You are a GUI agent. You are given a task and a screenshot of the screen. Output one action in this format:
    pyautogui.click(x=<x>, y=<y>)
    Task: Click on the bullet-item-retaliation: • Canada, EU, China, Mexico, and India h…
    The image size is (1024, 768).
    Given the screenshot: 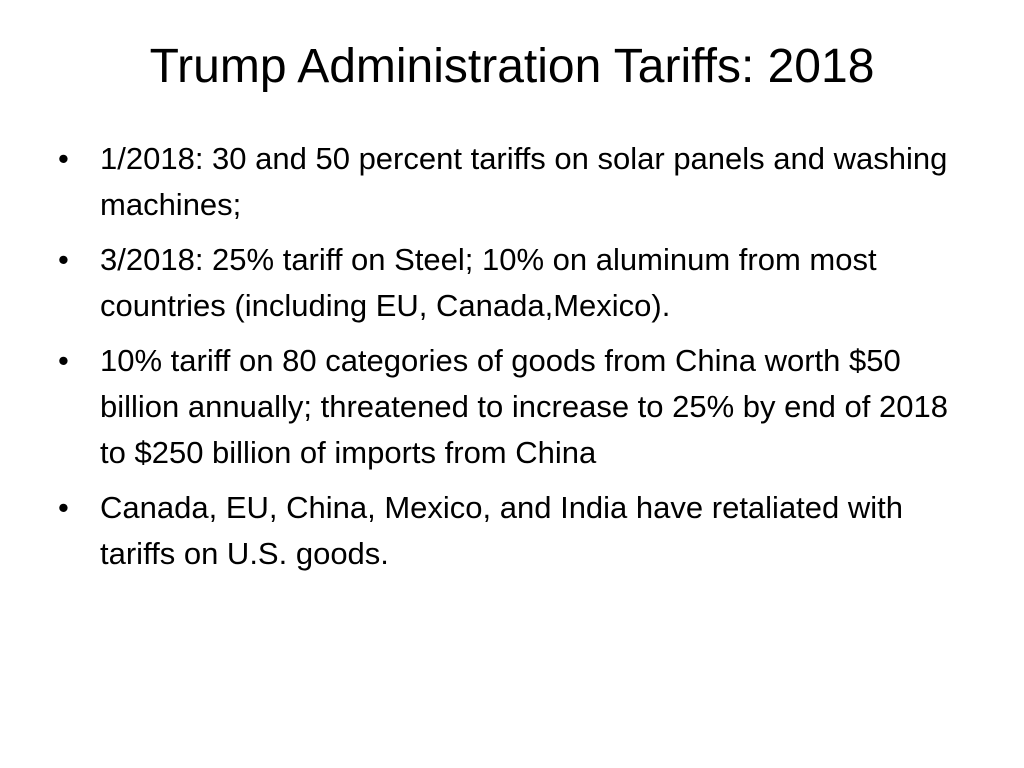 What is the action you would take?
    pyautogui.click(x=506, y=531)
    